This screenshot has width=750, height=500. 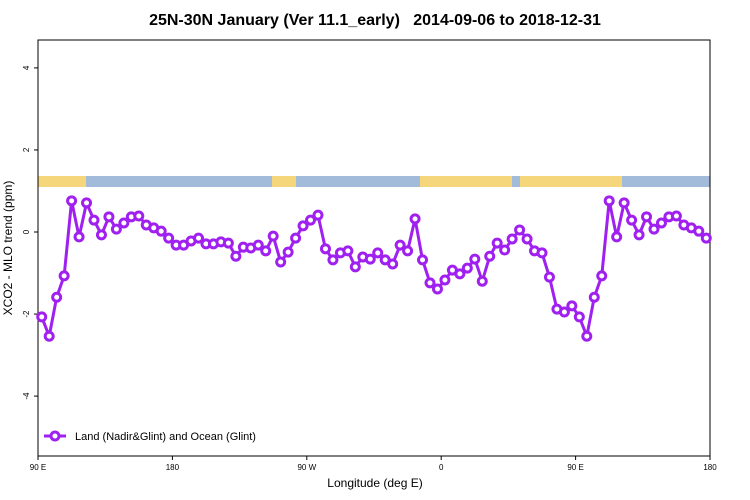 I want to click on y-tick-label: 2, so click(x=26, y=149).